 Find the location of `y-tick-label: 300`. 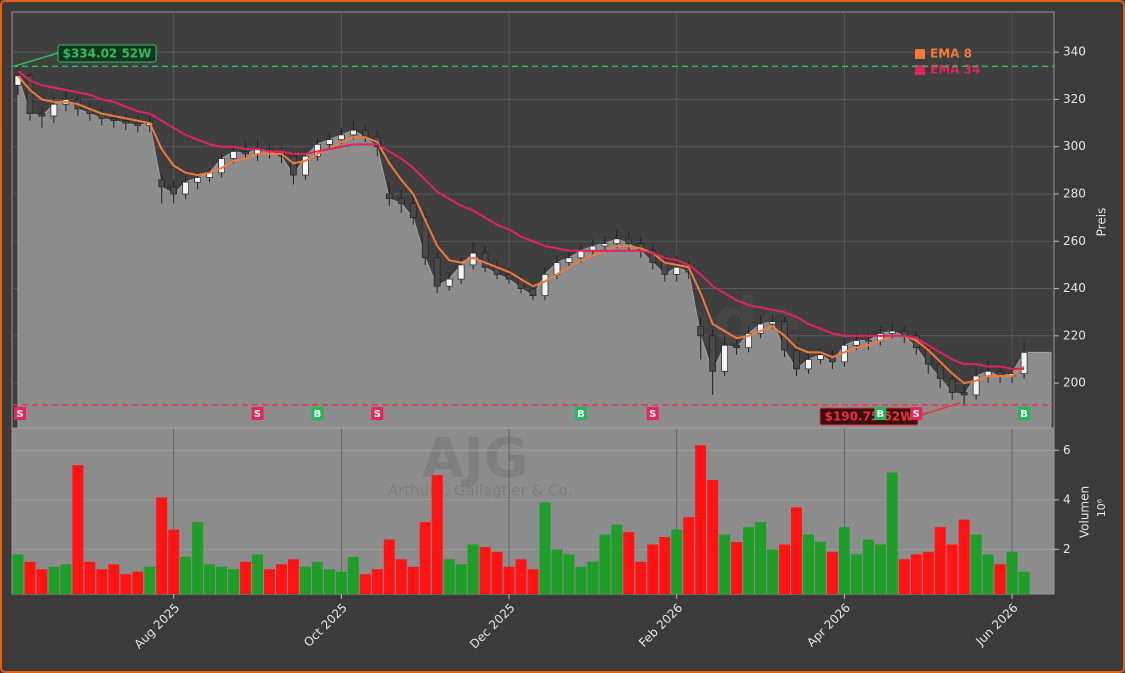

y-tick-label: 300 is located at coordinates (1074, 146).